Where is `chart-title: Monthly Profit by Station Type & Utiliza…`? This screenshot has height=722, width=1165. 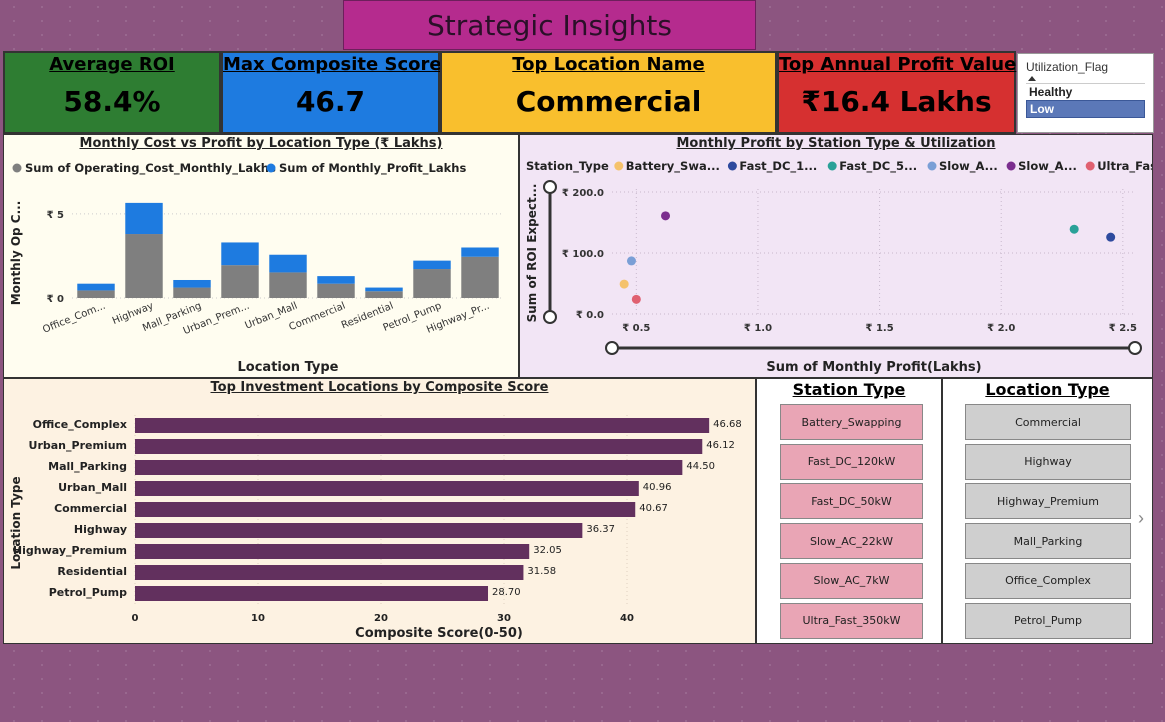
chart-title: Monthly Profit by Station Type & Utiliza… is located at coordinates (836, 143).